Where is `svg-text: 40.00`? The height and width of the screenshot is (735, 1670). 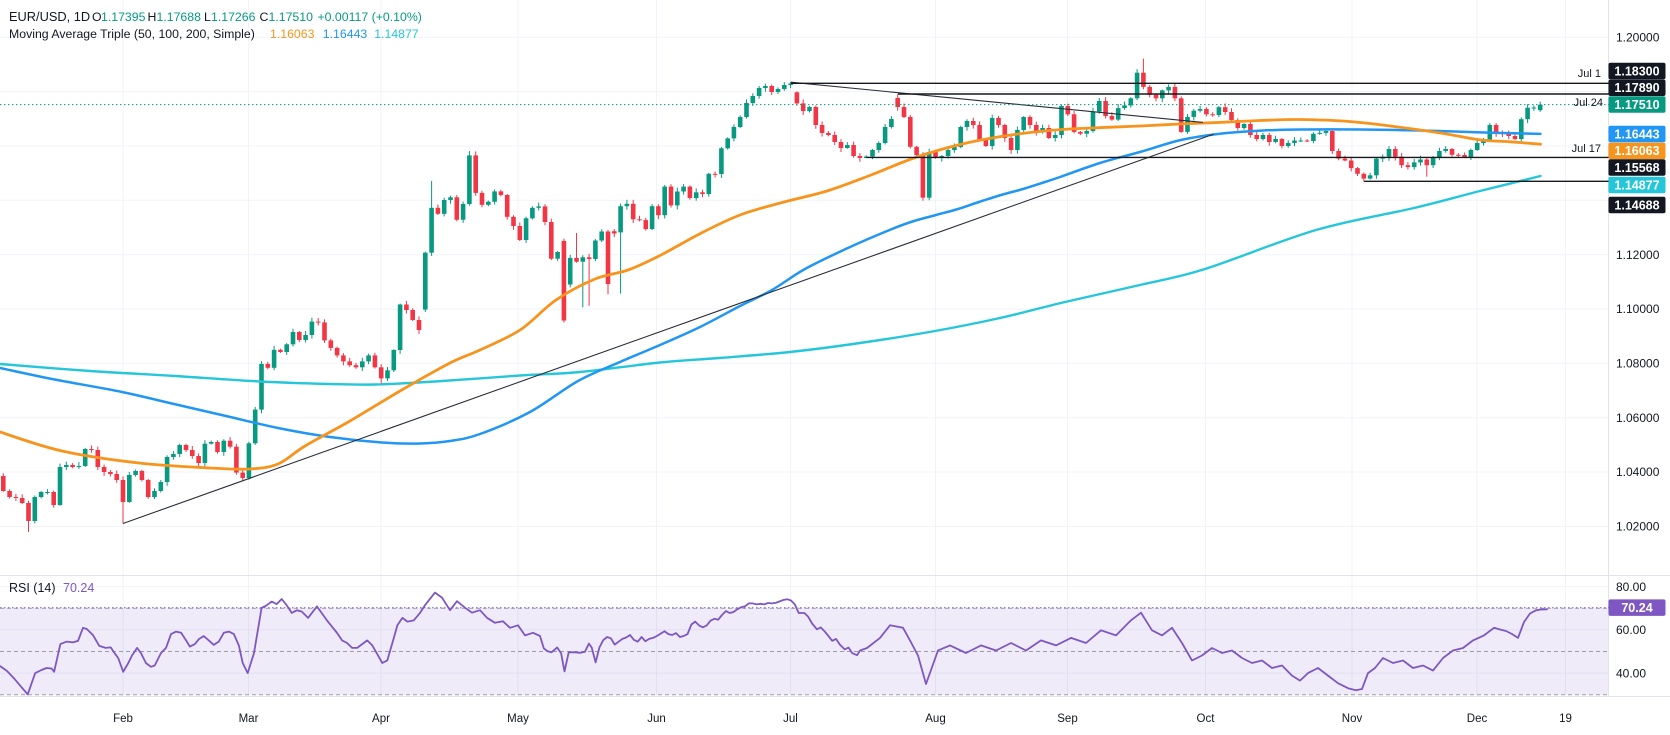
svg-text: 40.00 is located at coordinates (1631, 673).